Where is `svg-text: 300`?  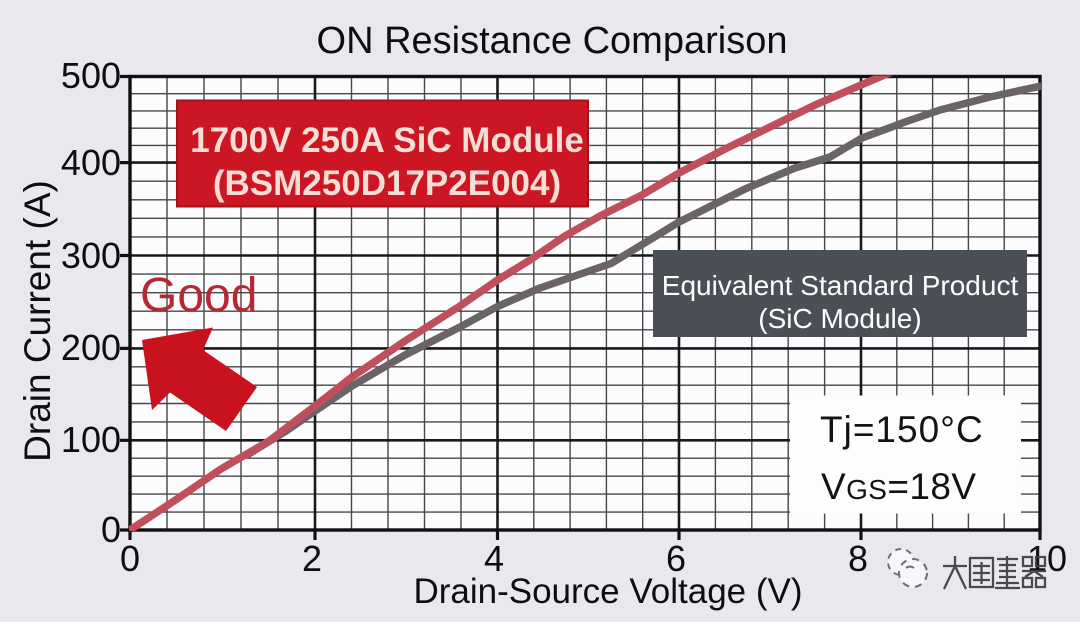 svg-text: 300 is located at coordinates (91, 255).